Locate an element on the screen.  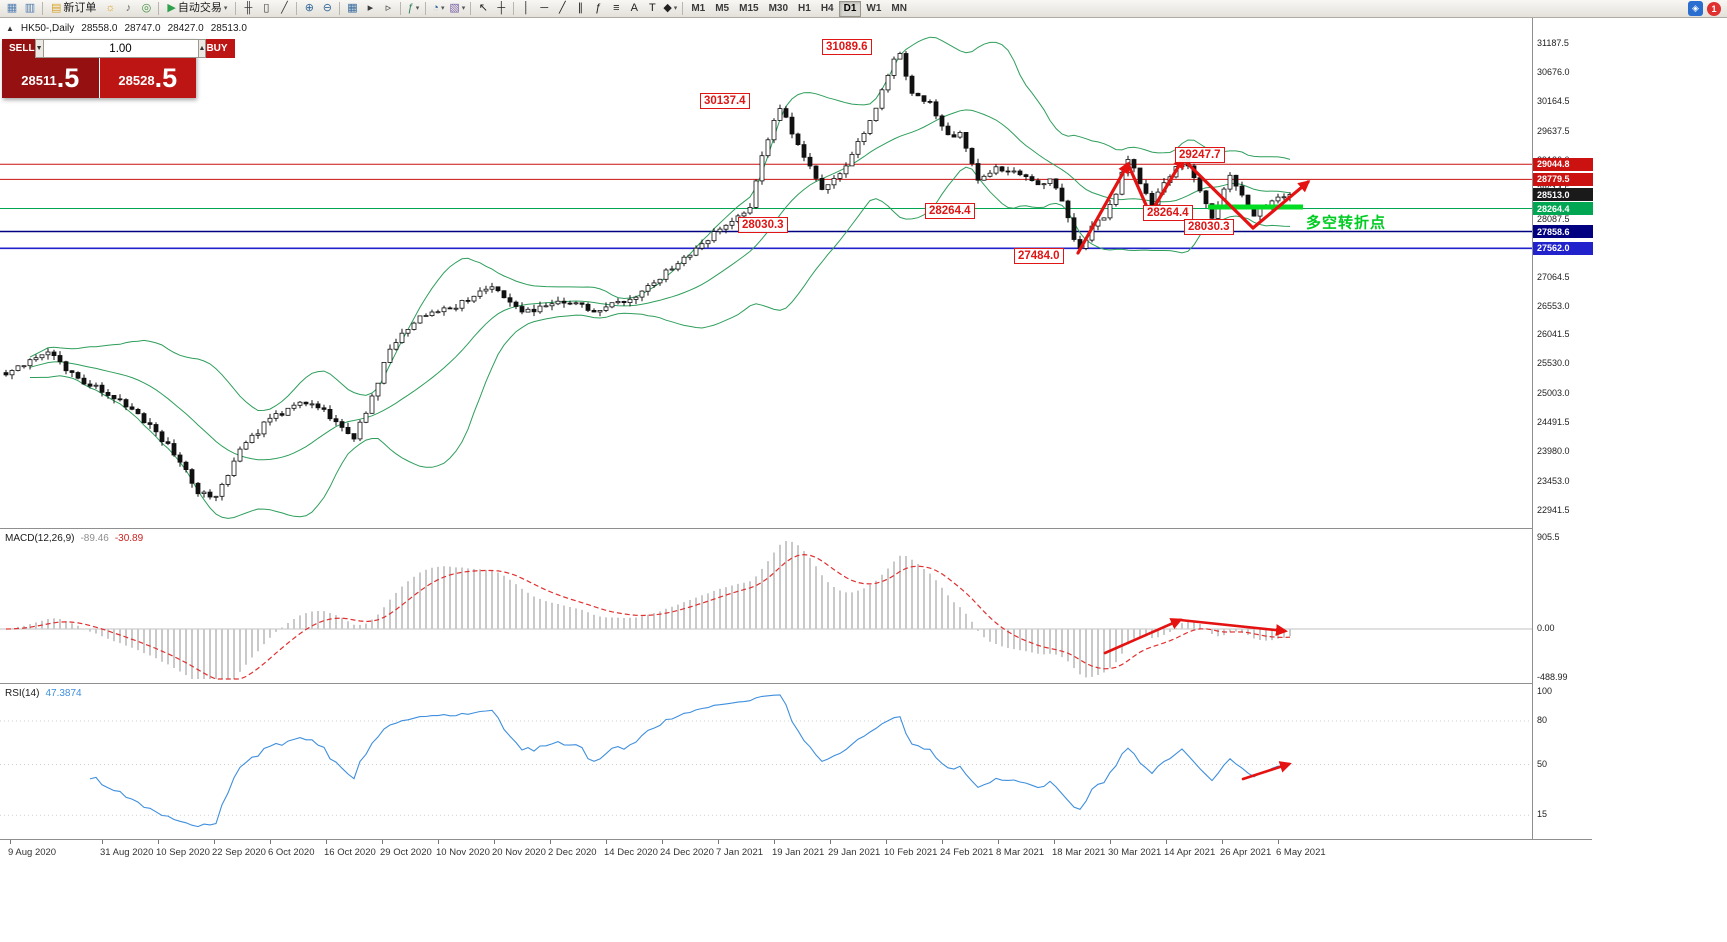
horizontal-line-icon: ─ is located at coordinates (544, 9).